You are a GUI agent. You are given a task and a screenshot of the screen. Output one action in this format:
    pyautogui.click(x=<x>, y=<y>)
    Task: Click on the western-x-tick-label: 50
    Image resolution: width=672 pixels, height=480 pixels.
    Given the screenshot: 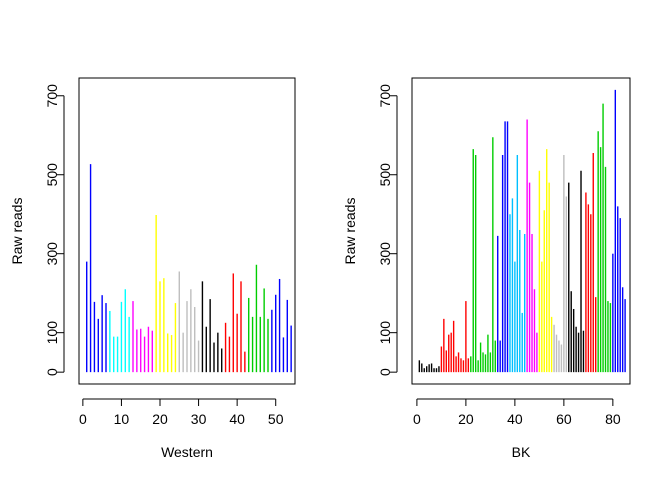 What is the action you would take?
    pyautogui.click(x=276, y=419)
    